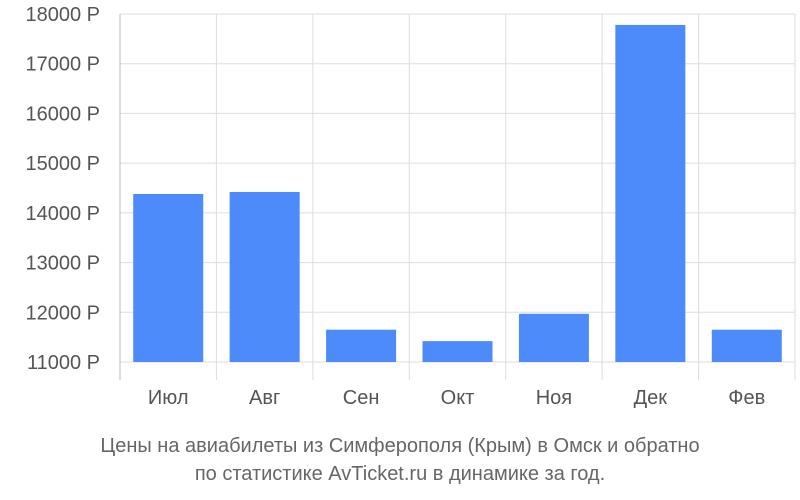  I want to click on y-tick-label: 16000 Р, so click(62, 114).